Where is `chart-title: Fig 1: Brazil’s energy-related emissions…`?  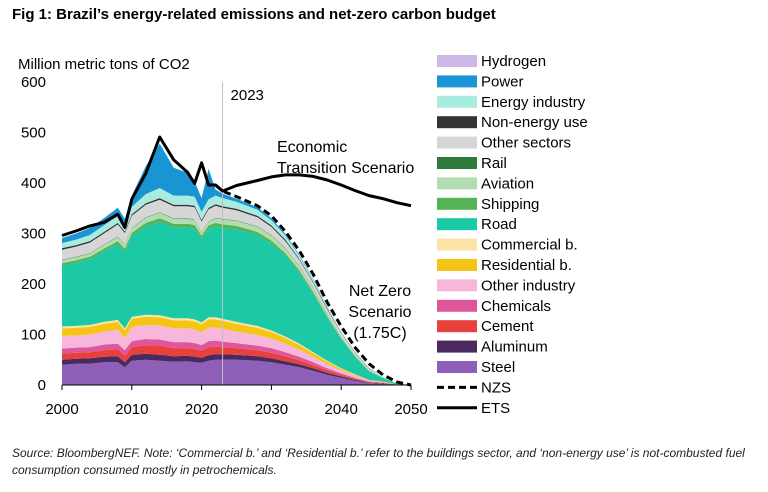 chart-title: Fig 1: Brazil’s energy-related emissions… is located at coordinates (254, 14).